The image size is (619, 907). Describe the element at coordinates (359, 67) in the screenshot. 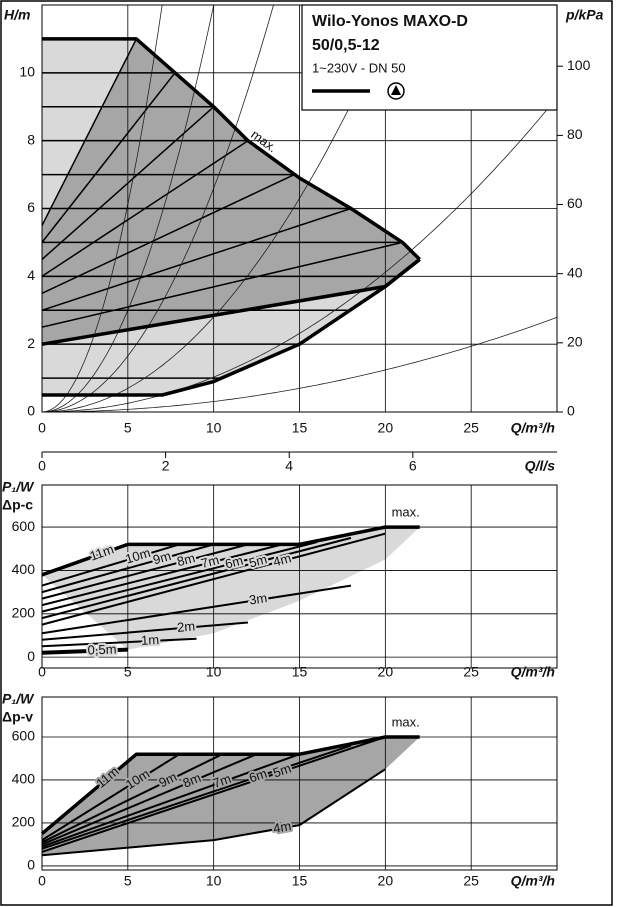

I see `legend-note: 1~230V - DN 50` at that location.